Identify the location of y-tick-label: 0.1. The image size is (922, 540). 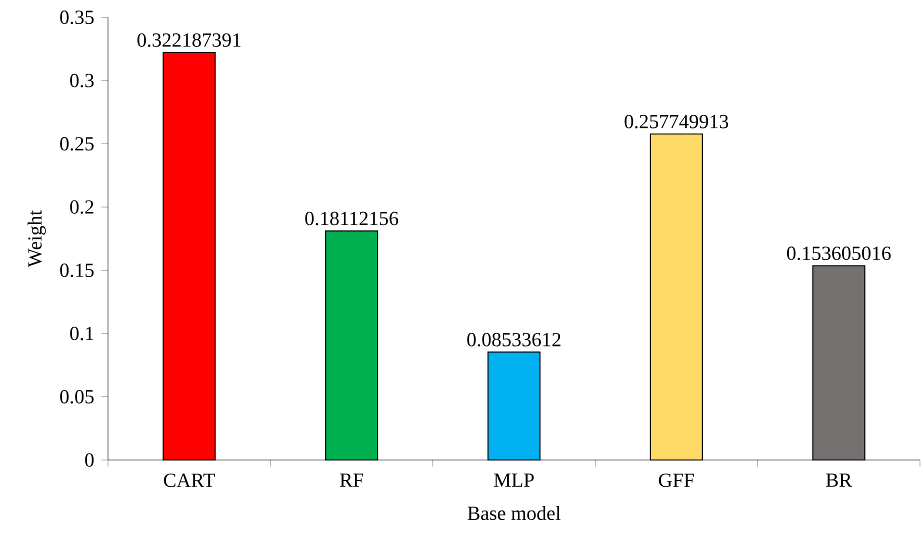
(82, 333).